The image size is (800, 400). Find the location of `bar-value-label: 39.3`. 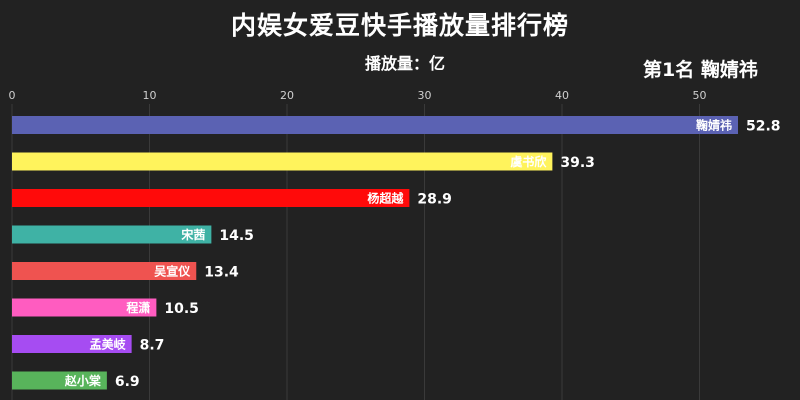

bar-value-label: 39.3 is located at coordinates (577, 163).